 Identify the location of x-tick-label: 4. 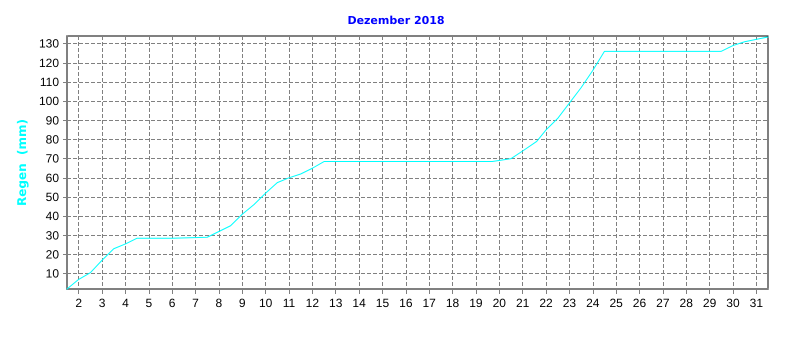
(126, 303).